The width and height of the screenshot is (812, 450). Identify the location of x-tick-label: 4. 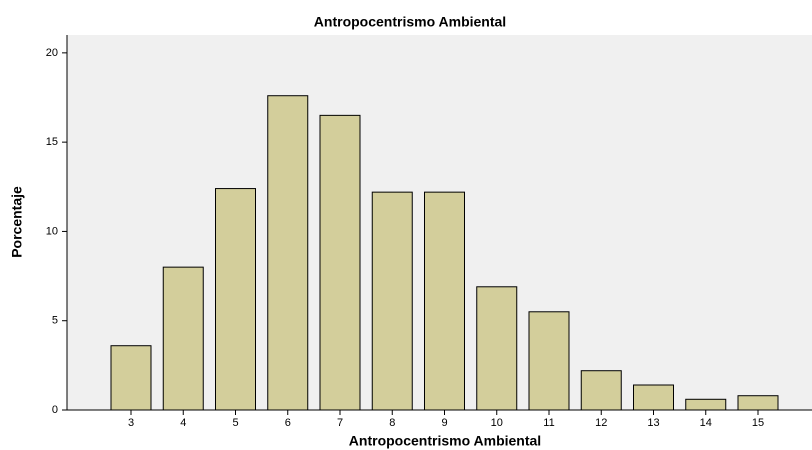
(183, 423).